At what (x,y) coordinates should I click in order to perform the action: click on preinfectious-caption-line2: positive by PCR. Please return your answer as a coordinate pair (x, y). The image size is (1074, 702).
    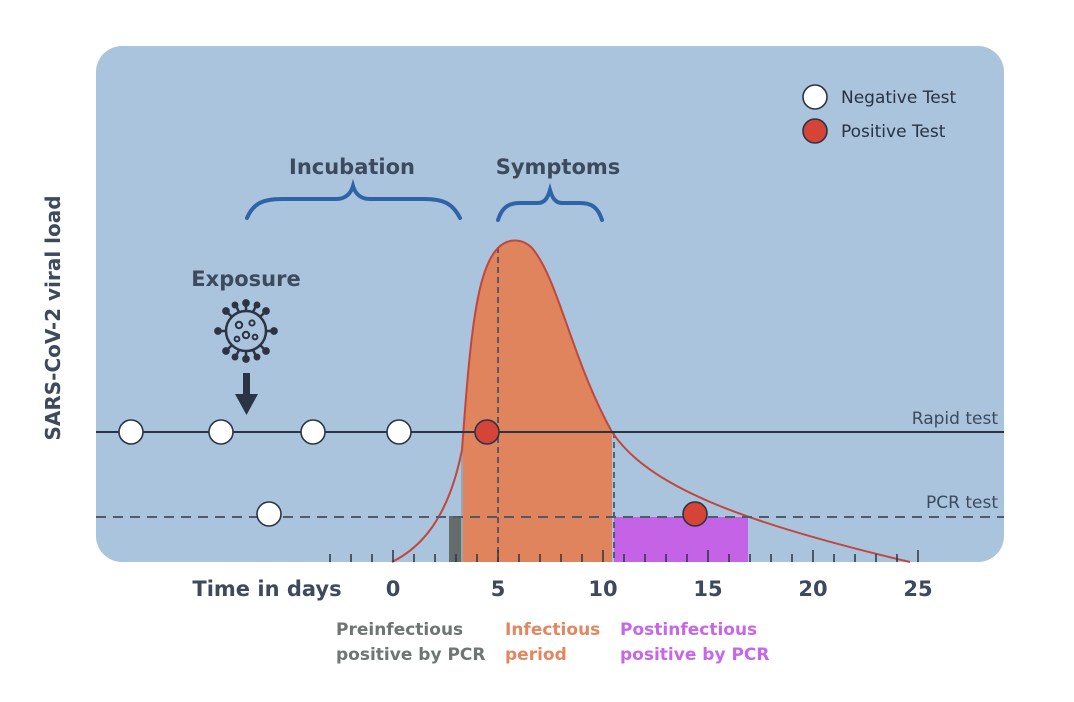
    Looking at the image, I should click on (410, 655).